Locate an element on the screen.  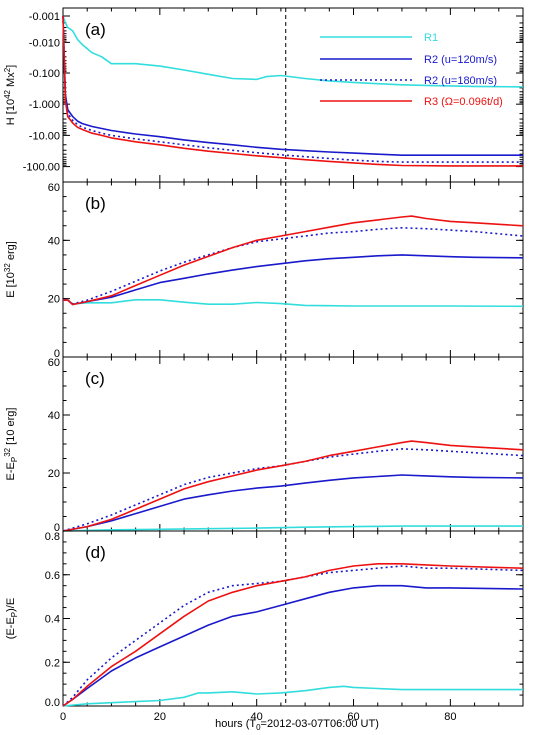
y-axis-title-part: 42 is located at coordinates (7, 93).